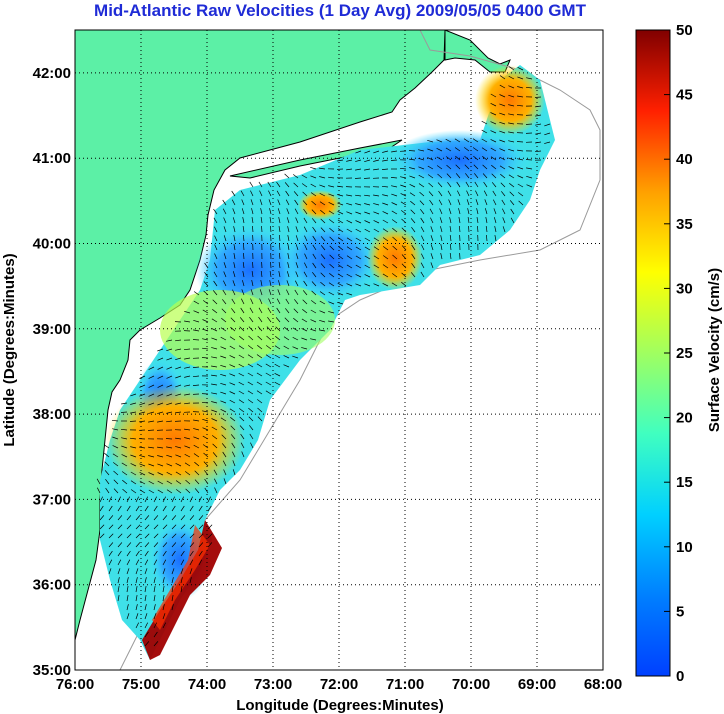 This screenshot has height=714, width=724. Describe the element at coordinates (684, 288) in the screenshot. I see `colorbar-tick-label: 30` at that location.